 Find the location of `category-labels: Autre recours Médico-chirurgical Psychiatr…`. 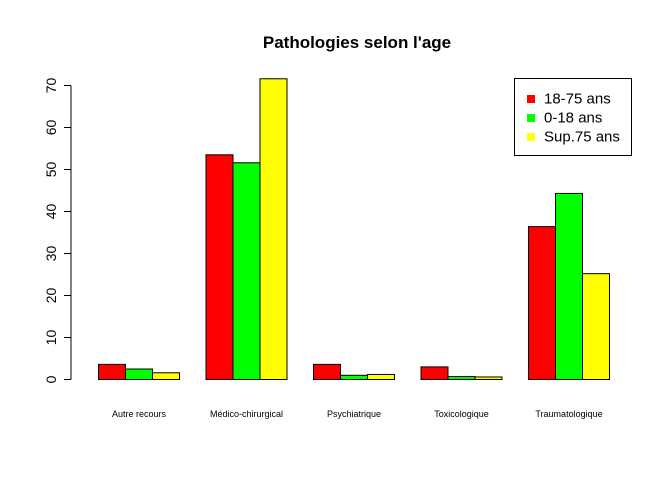

category-labels: Autre recours Médico-chirurgical Psychiatr… is located at coordinates (357, 414).